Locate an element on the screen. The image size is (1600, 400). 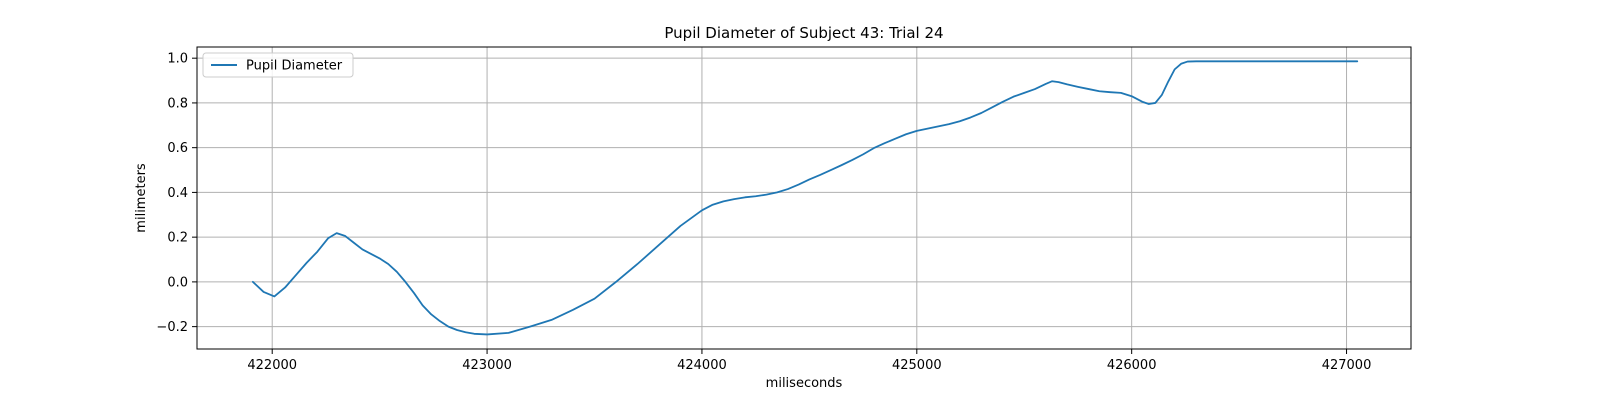
x-axis-label: miliseconds is located at coordinates (804, 383).